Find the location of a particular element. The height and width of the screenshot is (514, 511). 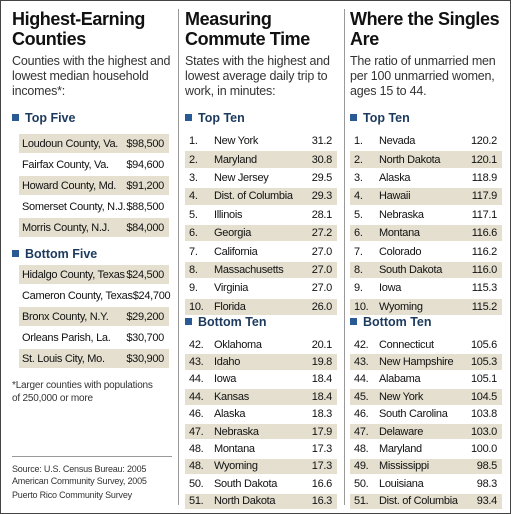

name: Florida is located at coordinates (230, 306).